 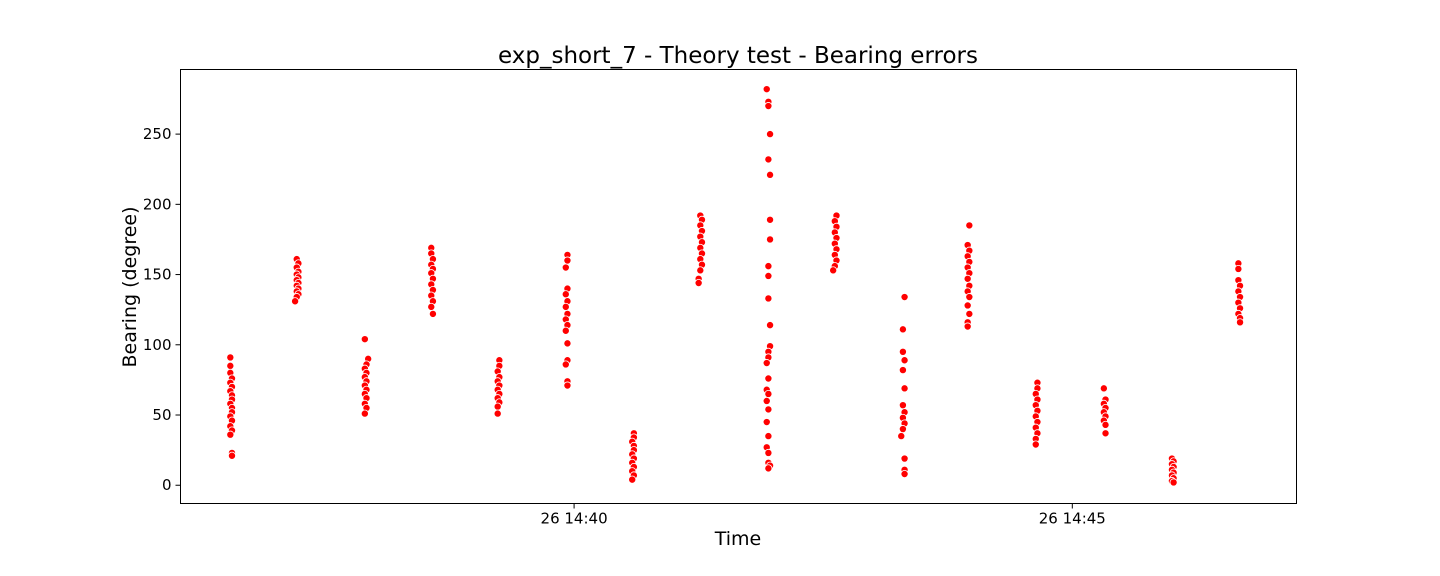 I want to click on y-tick-label: 100, so click(x=157, y=345).